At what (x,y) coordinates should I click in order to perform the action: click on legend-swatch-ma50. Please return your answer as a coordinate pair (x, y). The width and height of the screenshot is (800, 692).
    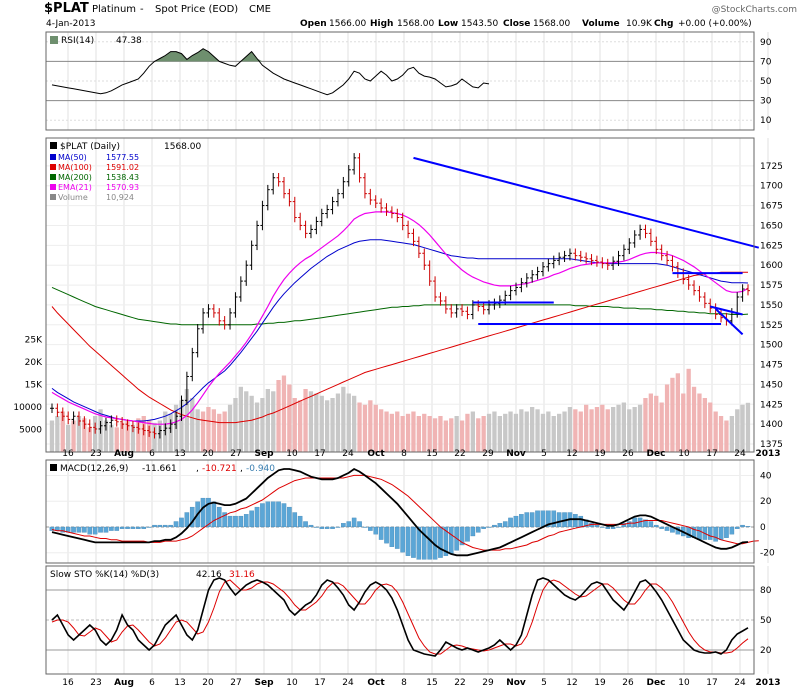
    Looking at the image, I should click on (53, 157).